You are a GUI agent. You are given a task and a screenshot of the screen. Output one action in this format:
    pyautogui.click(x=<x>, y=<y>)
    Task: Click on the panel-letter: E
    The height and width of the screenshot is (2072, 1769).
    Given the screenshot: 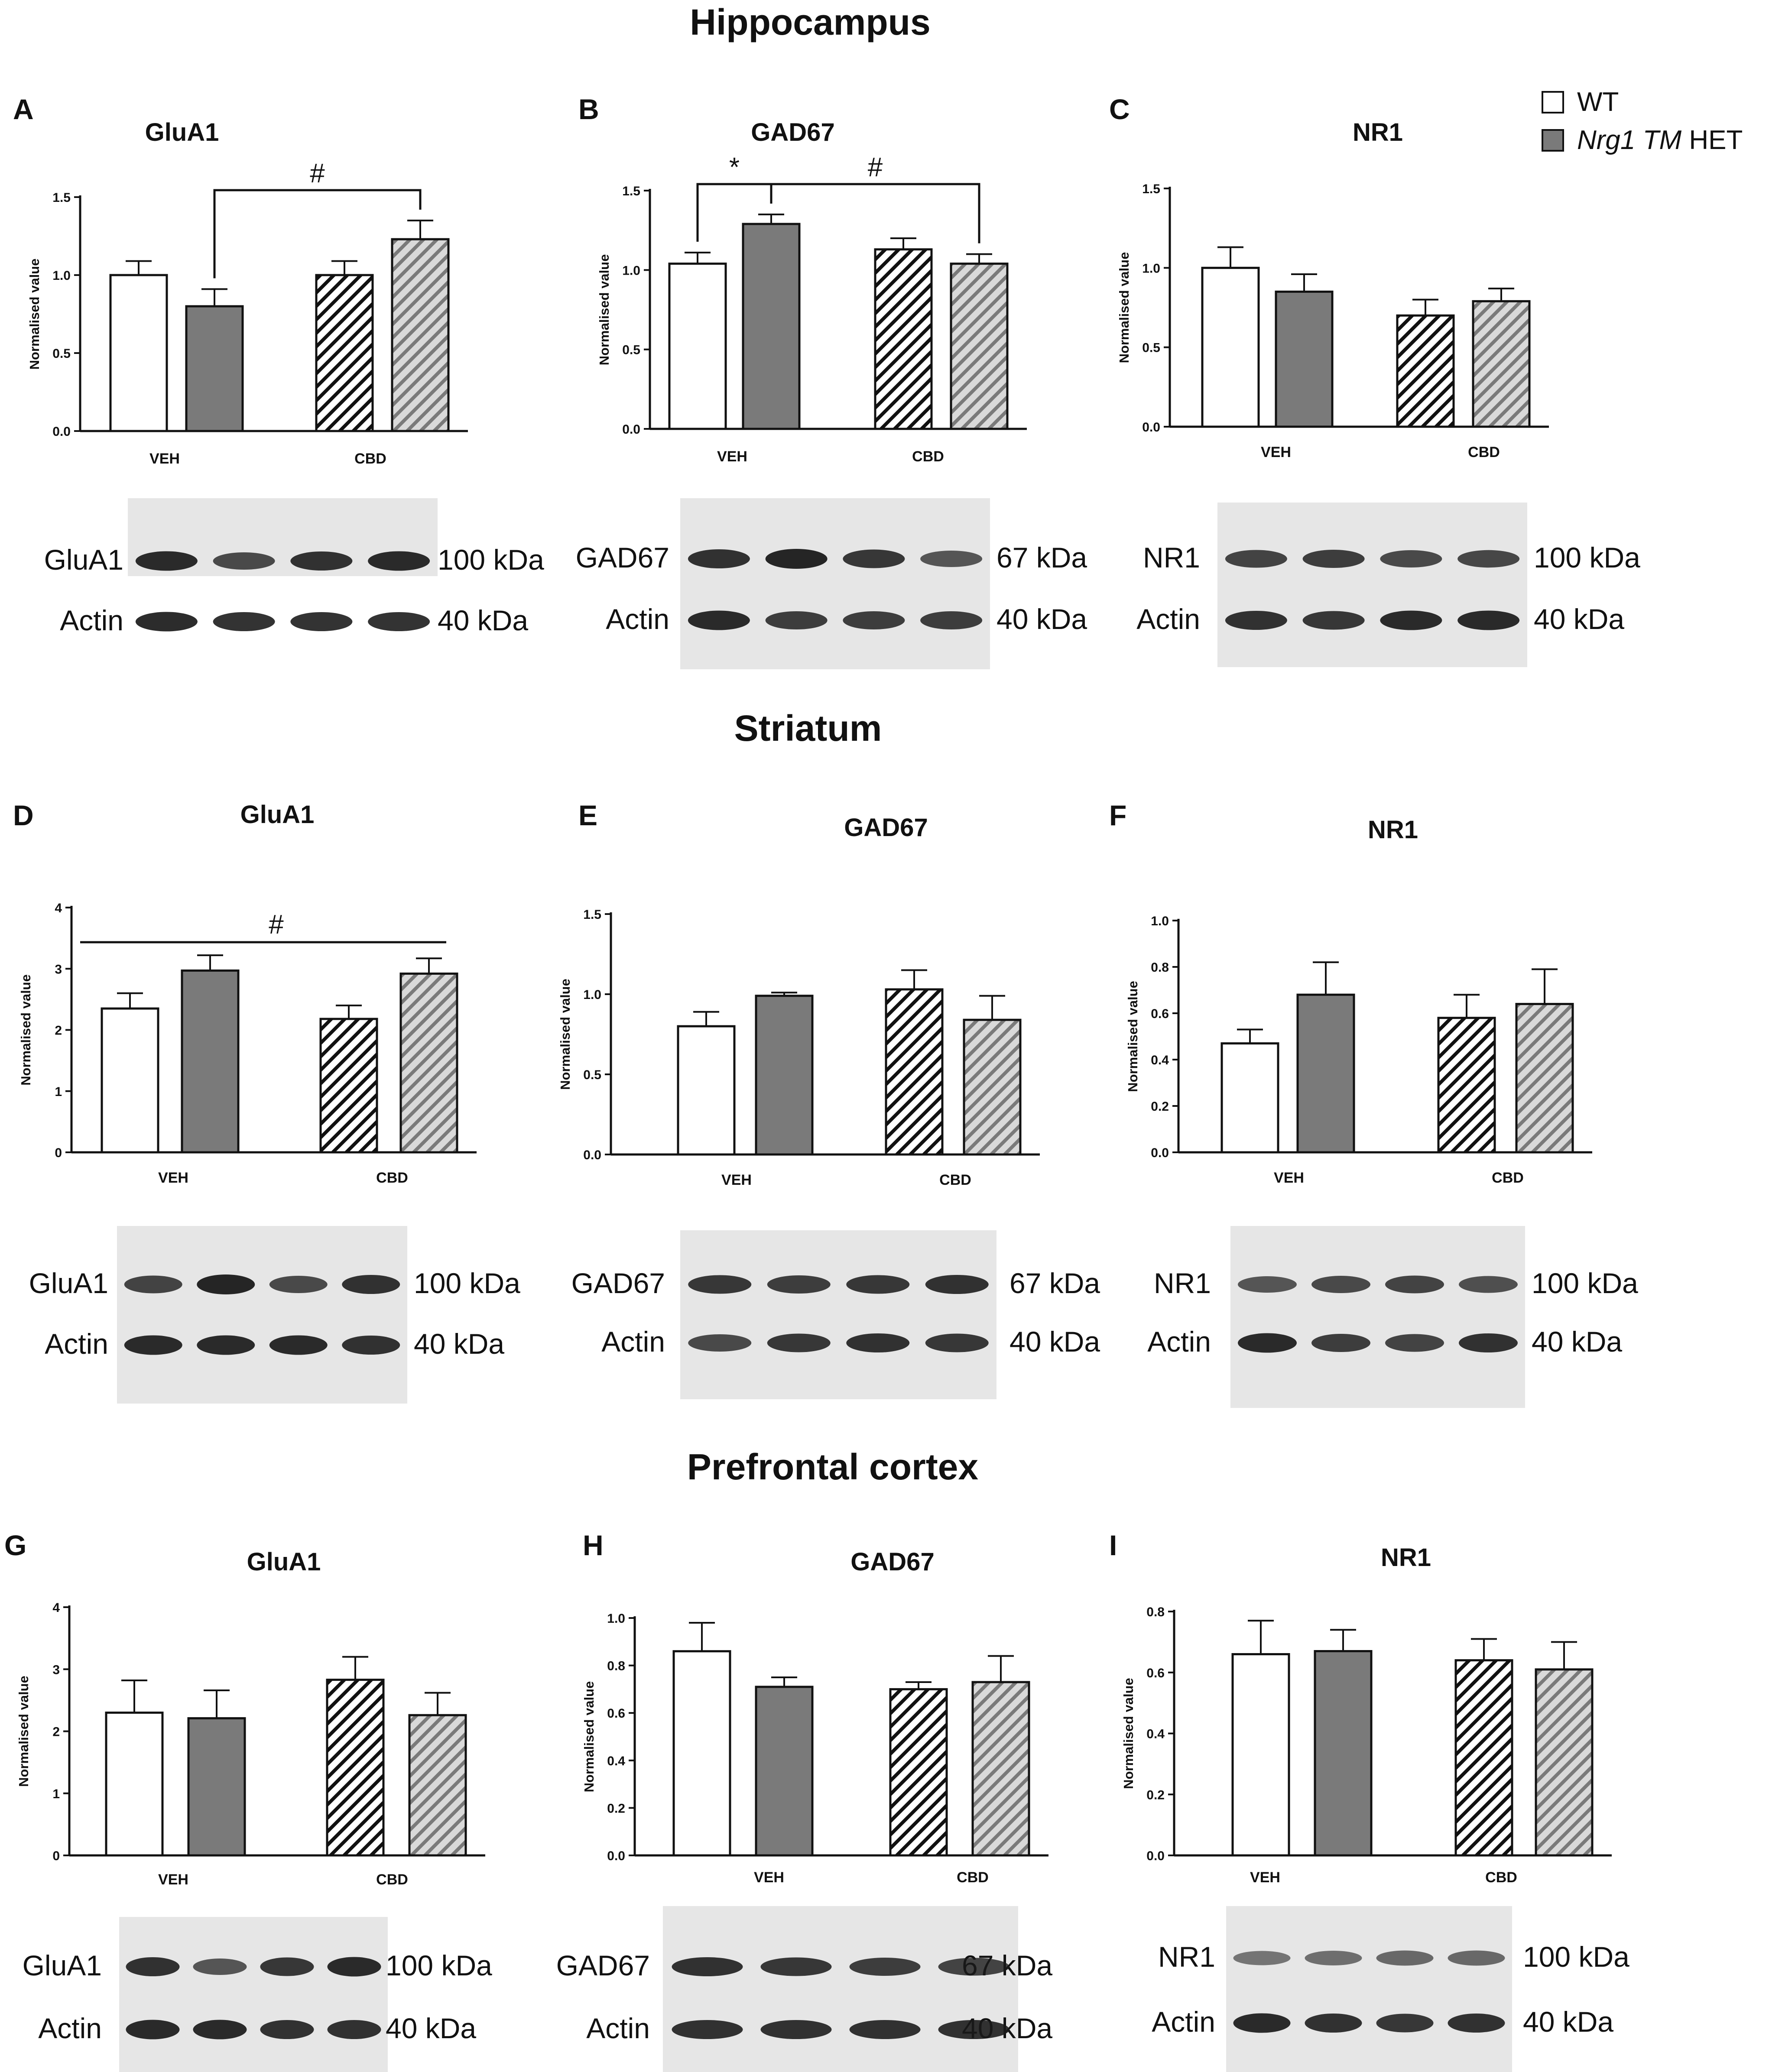 What is the action you would take?
    pyautogui.click(x=587, y=815)
    